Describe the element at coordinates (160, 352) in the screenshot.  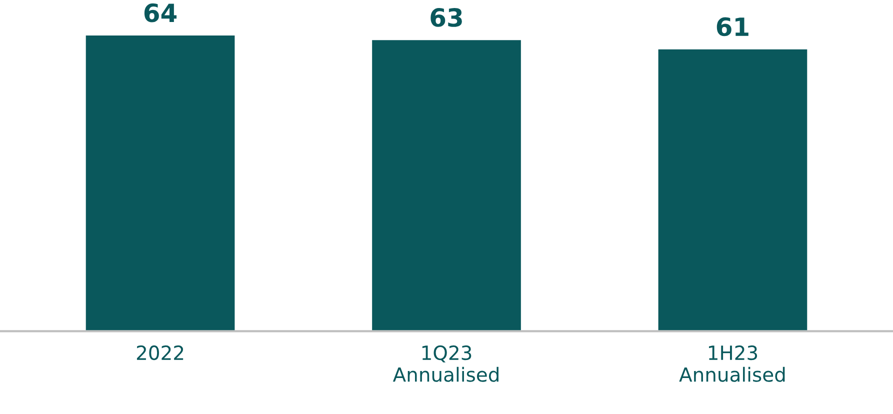
I see `x-tick-label: 2022` at that location.